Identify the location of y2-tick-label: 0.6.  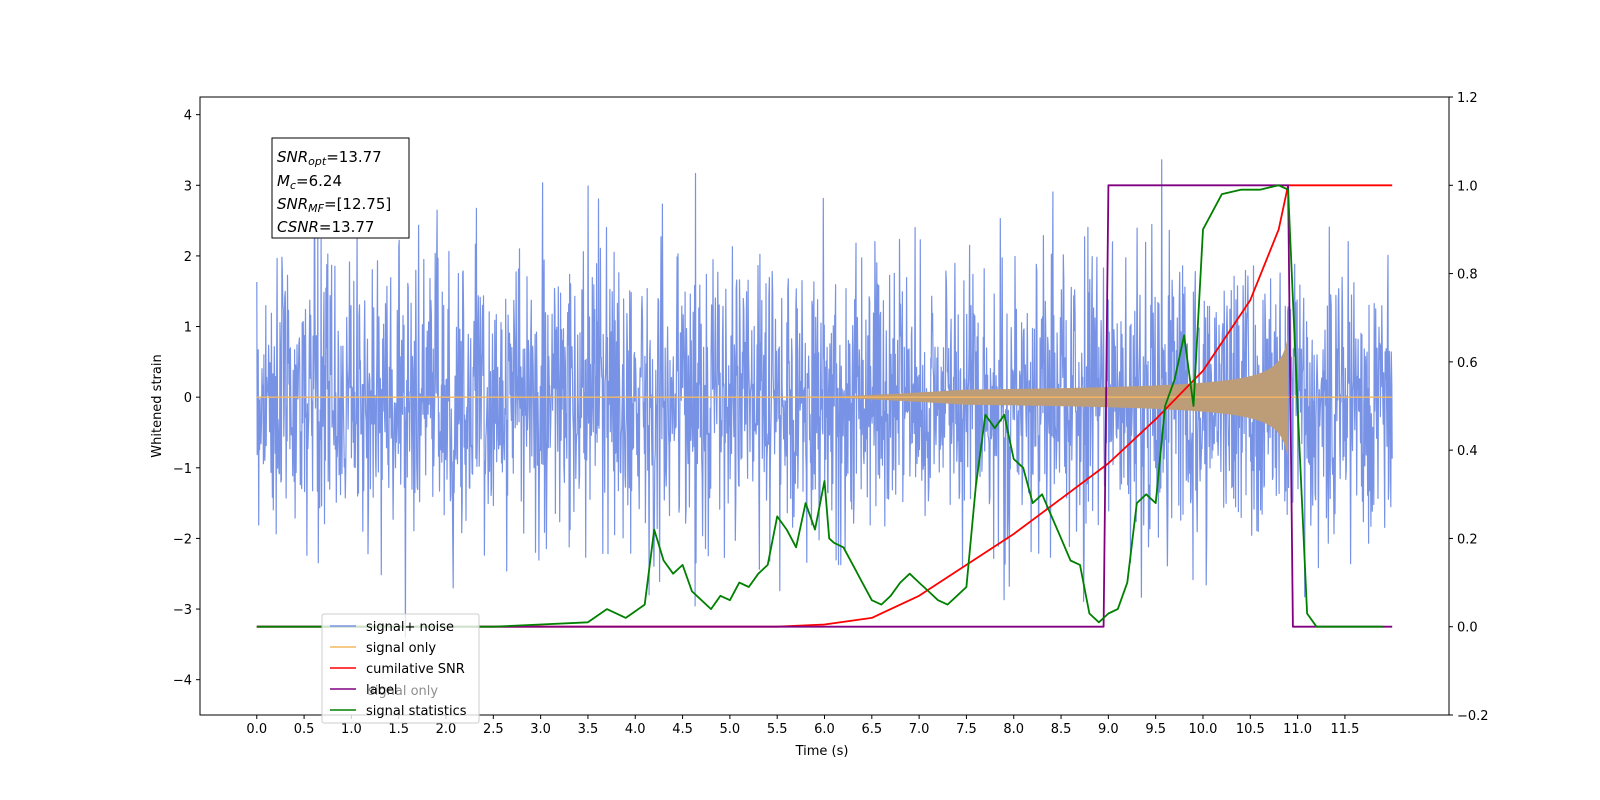
(1467, 363).